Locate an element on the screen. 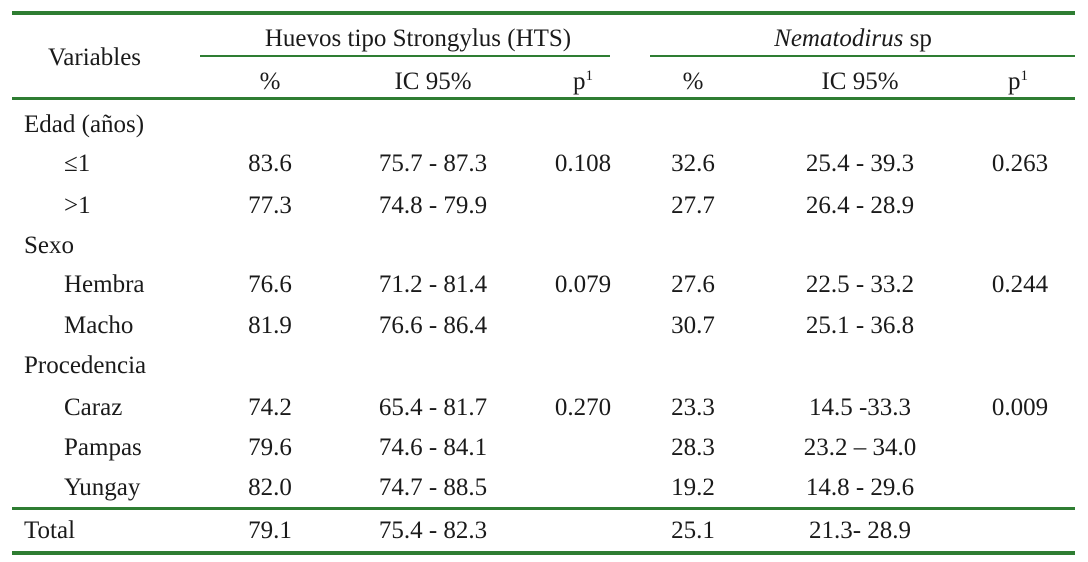 Image resolution: width=1088 pixels, height=562 pixels. cell-nem-pct: 32.6 is located at coordinates (693, 163).